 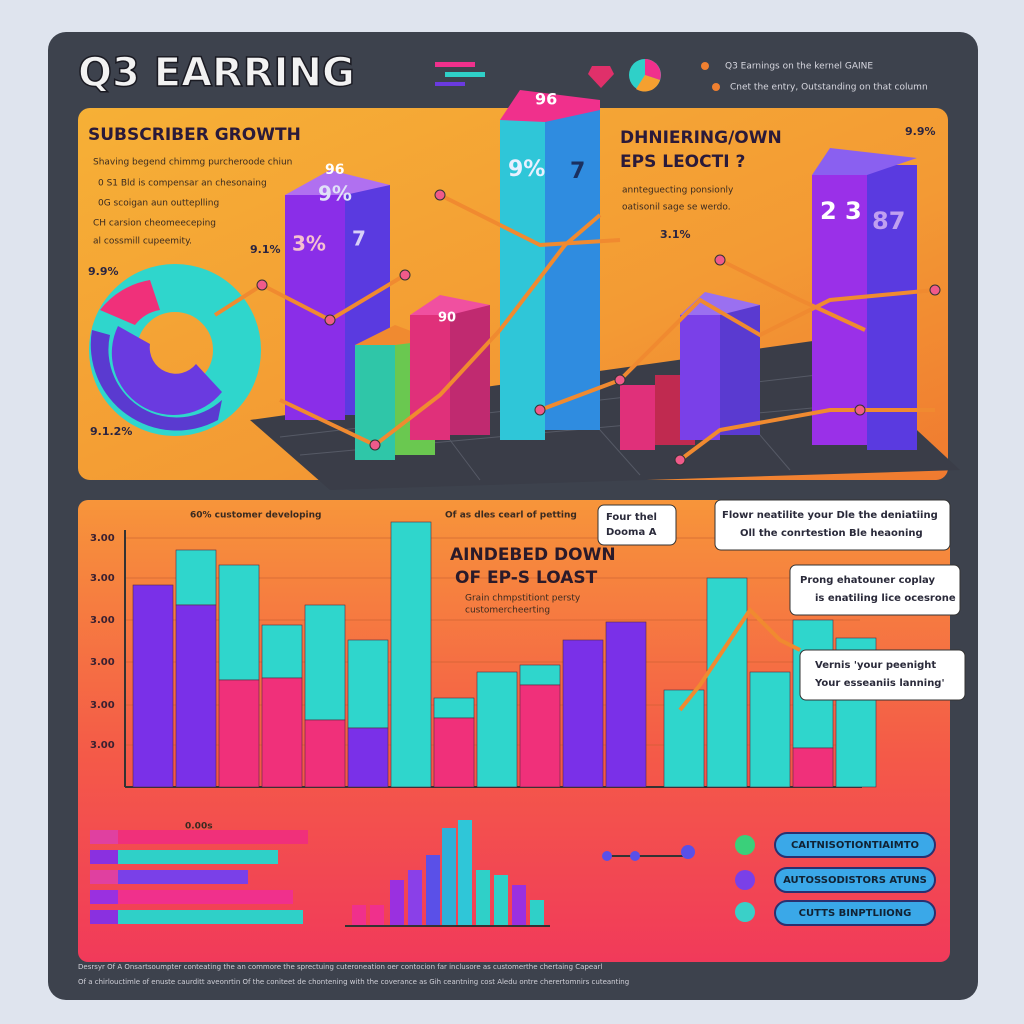 I want to click on bar-label: 87, so click(x=888, y=221).